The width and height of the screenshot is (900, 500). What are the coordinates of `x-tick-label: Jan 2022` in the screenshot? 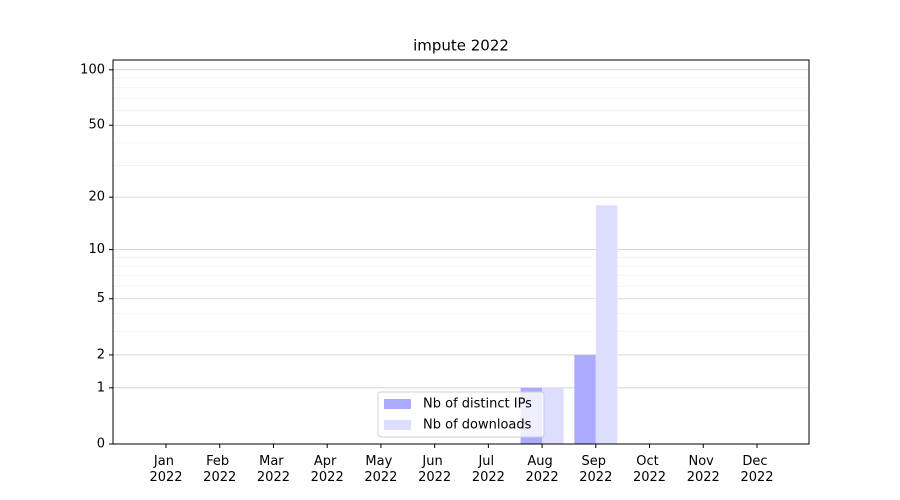 It's located at (165, 469).